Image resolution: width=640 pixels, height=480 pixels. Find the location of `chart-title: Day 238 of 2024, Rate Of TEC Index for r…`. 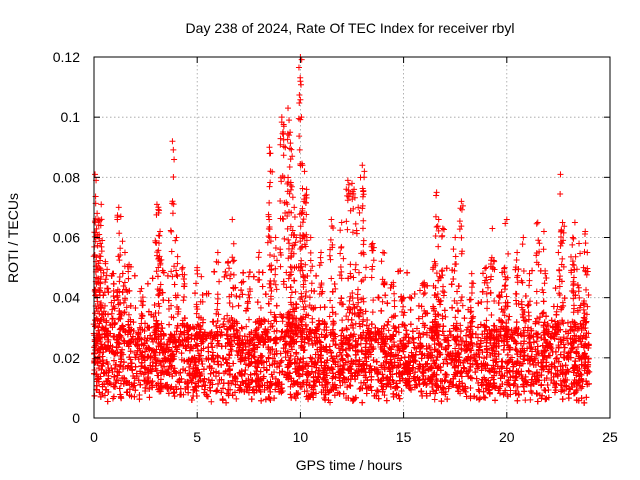

chart-title: Day 238 of 2024, Rate Of TEC Index for r… is located at coordinates (350, 28).